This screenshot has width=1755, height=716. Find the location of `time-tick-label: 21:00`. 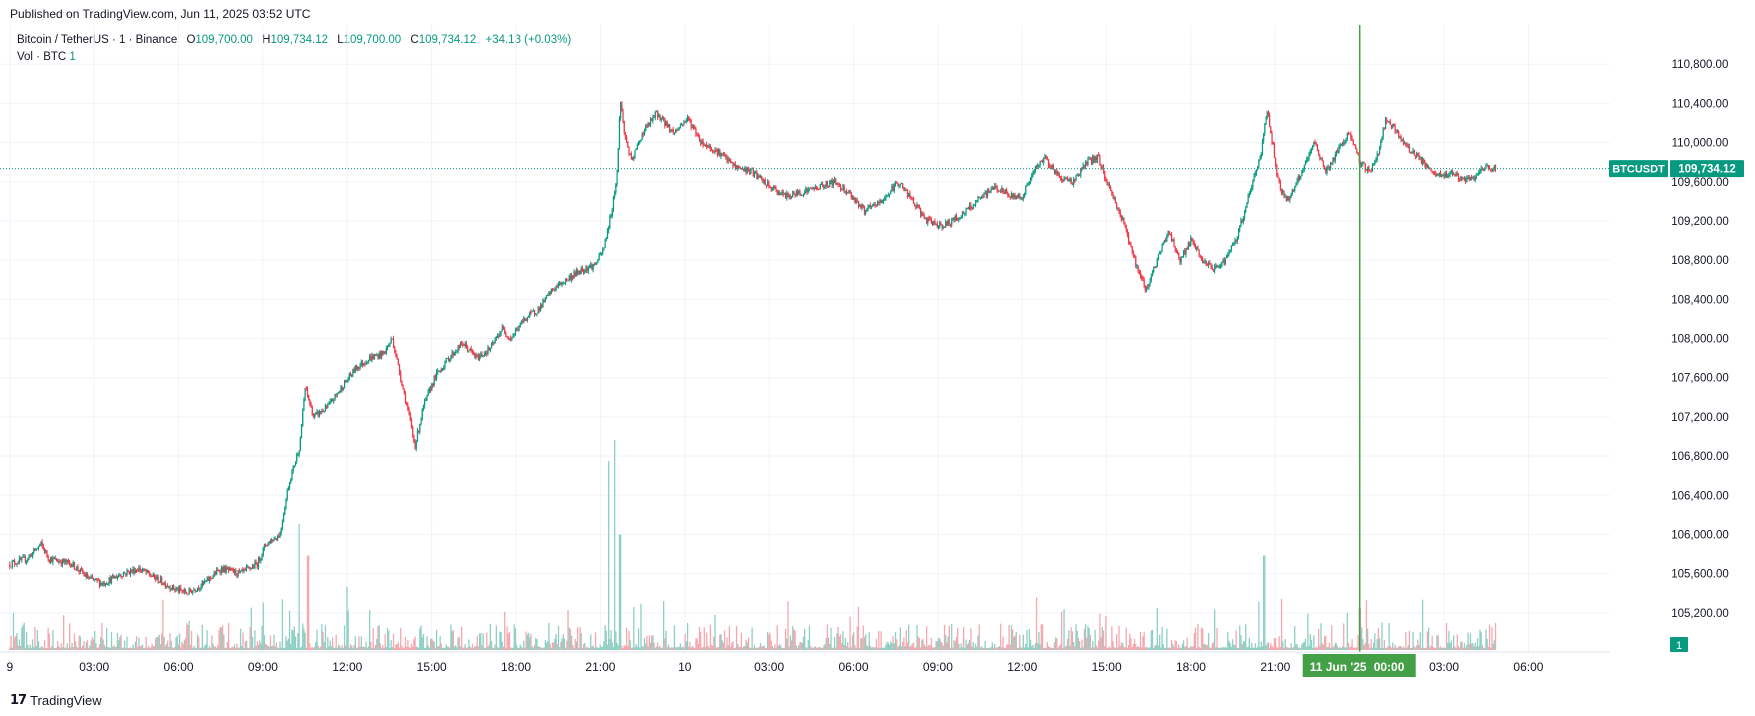

time-tick-label: 21:00 is located at coordinates (600, 667).